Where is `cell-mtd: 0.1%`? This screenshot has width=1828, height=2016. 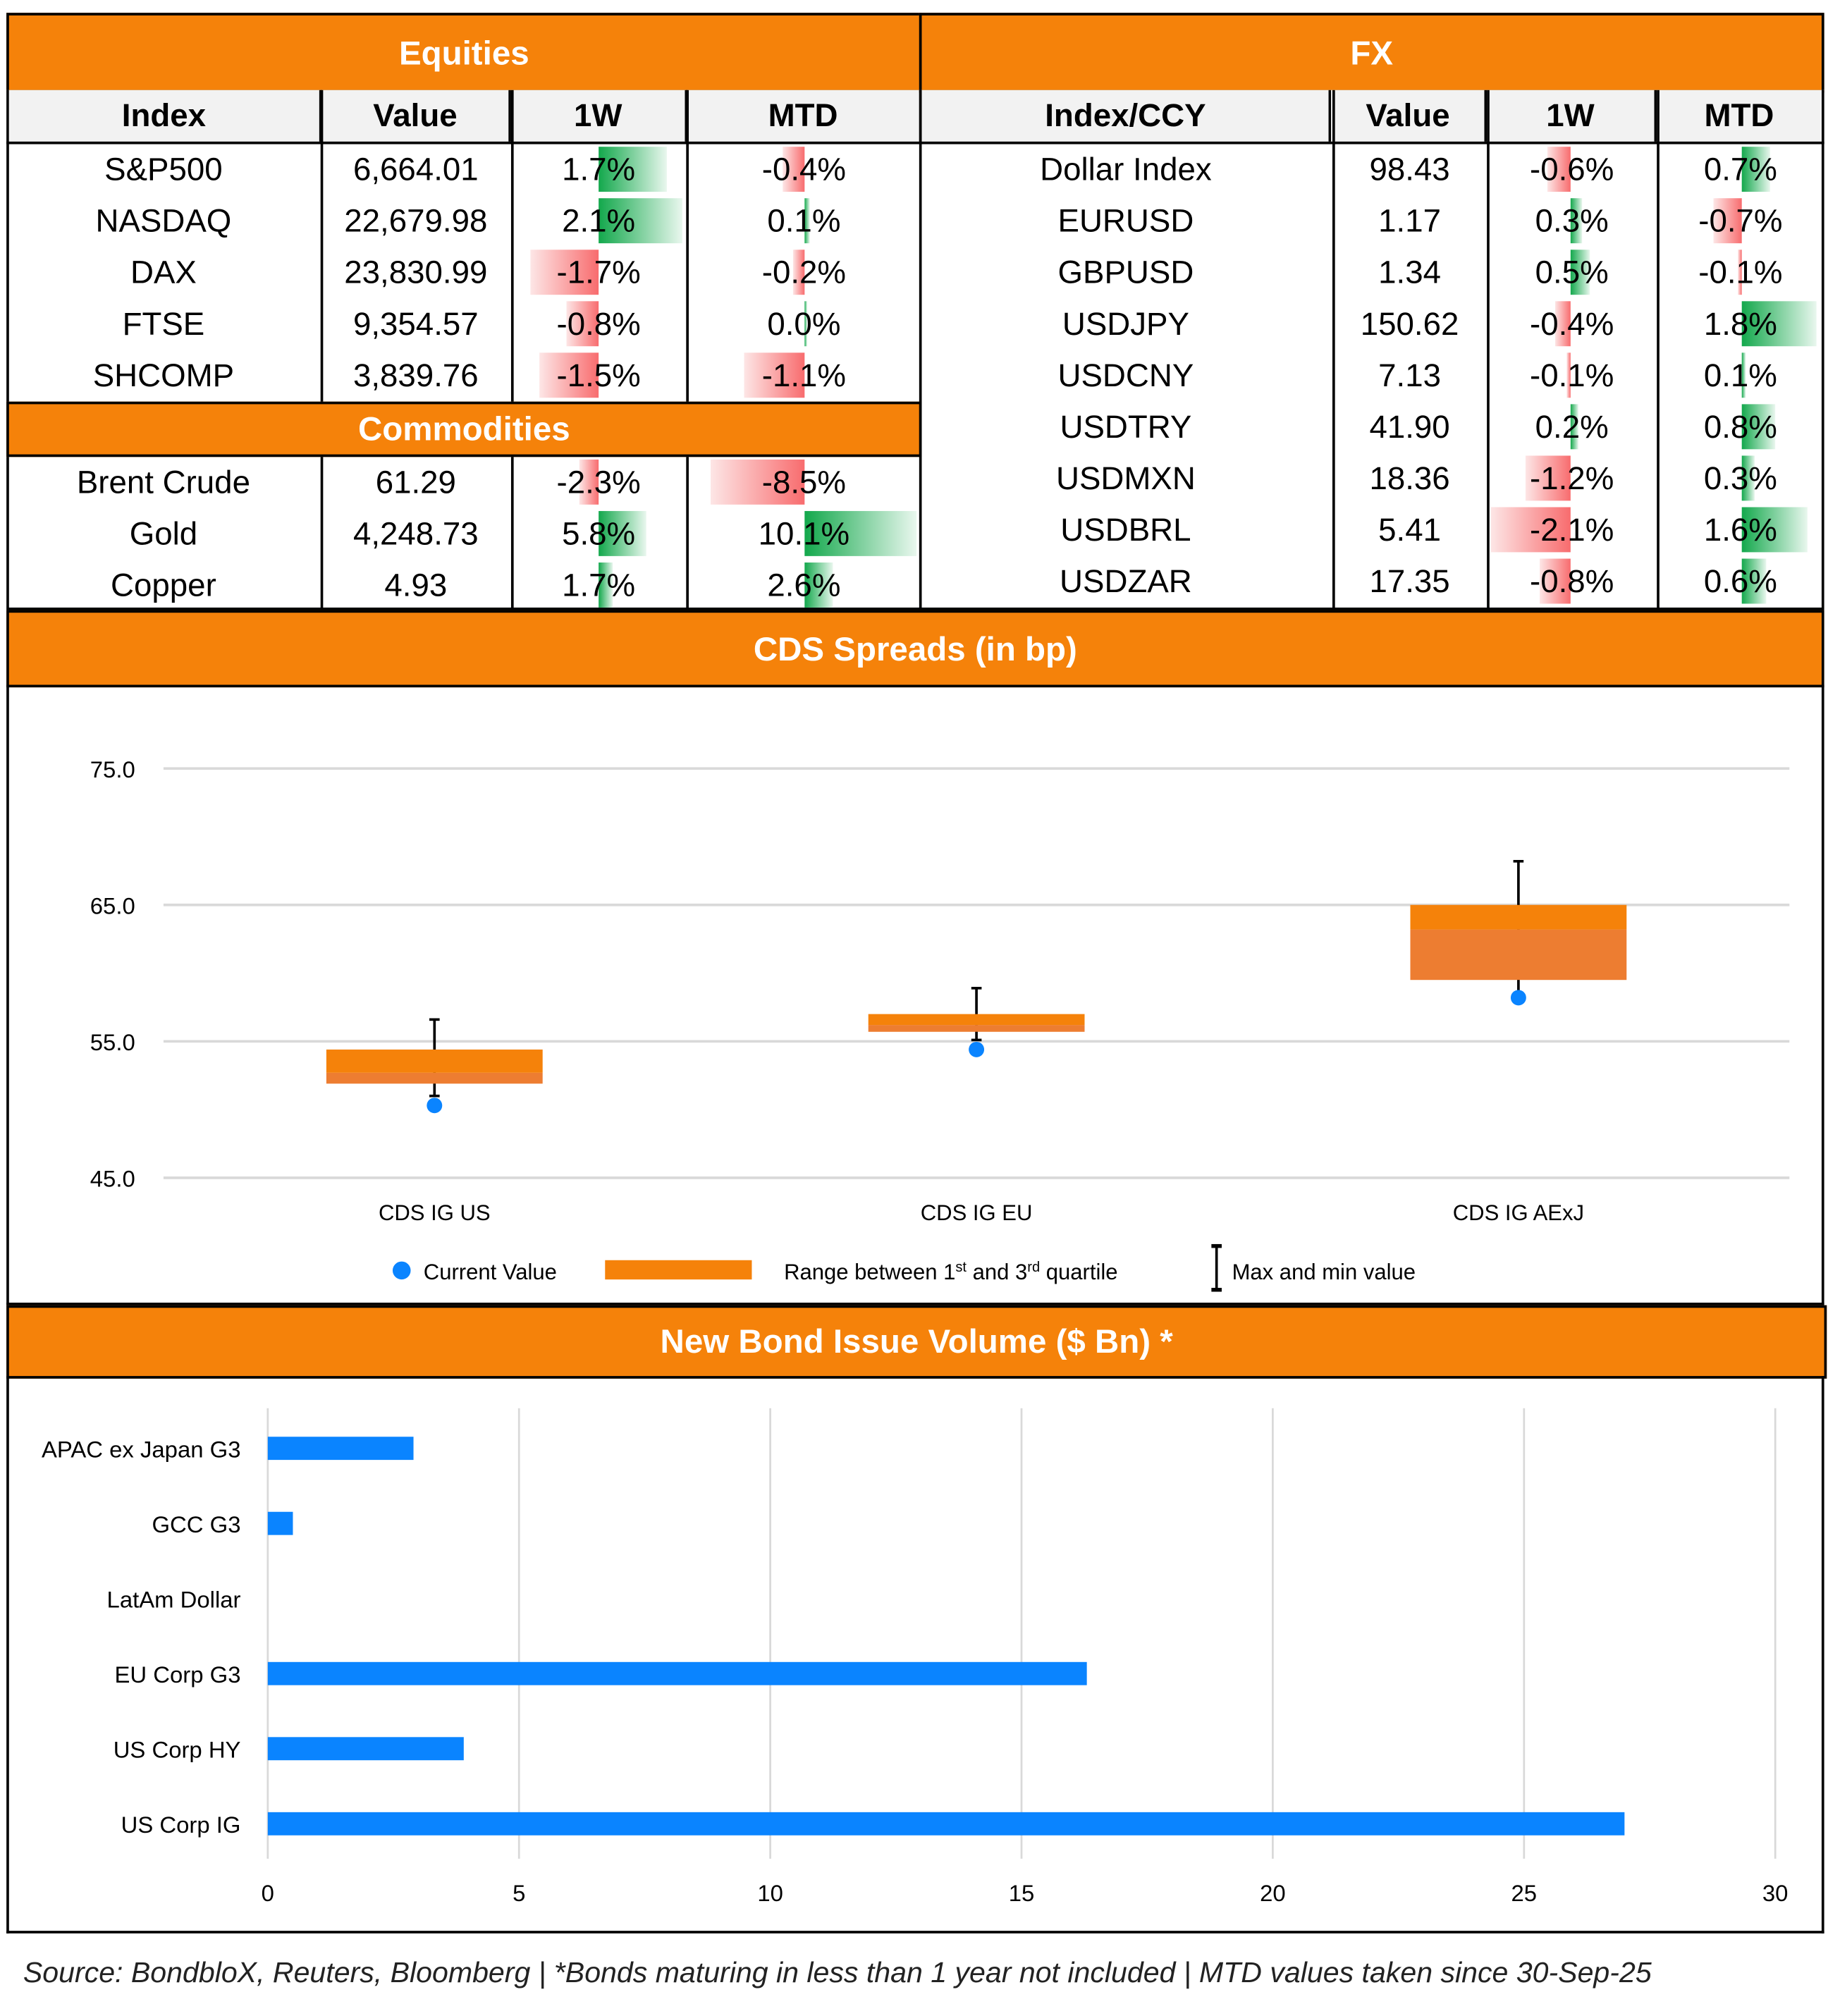 cell-mtd: 0.1% is located at coordinates (1740, 376).